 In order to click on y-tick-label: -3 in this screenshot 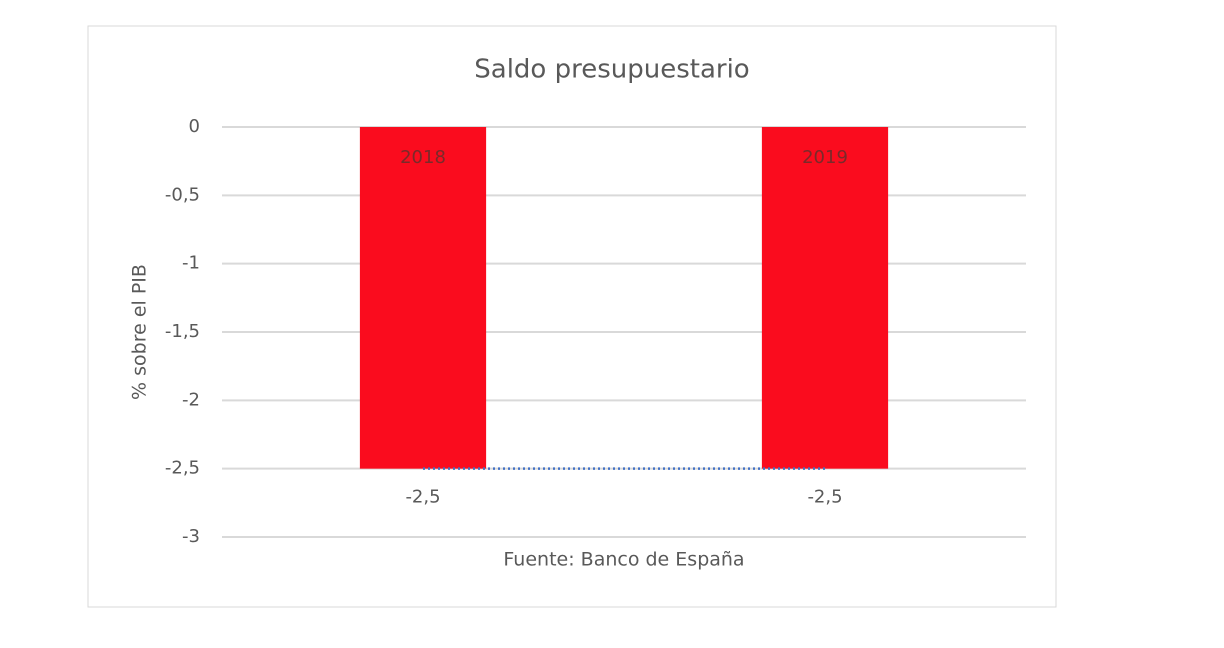, I will do `click(191, 536)`.